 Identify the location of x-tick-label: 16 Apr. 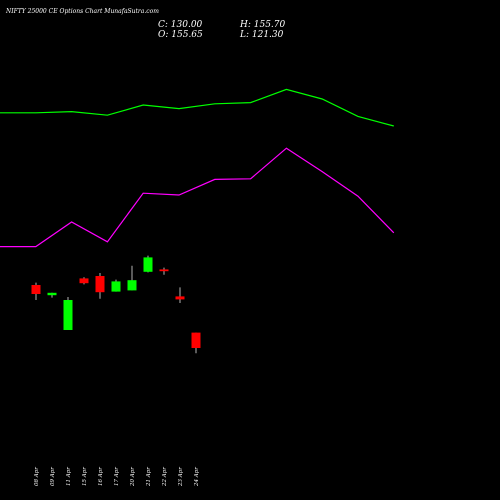
(101, 476).